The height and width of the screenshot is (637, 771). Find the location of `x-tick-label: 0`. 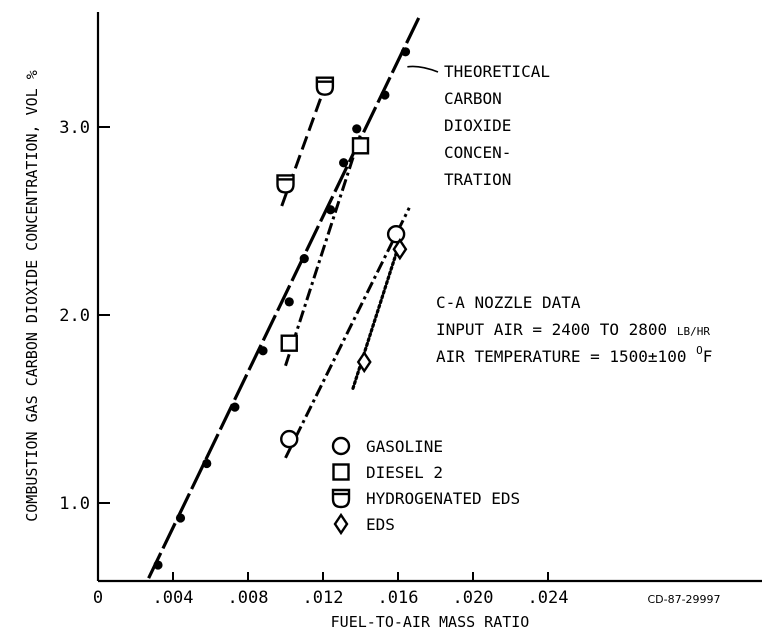

x-tick-label: 0 is located at coordinates (98, 598).